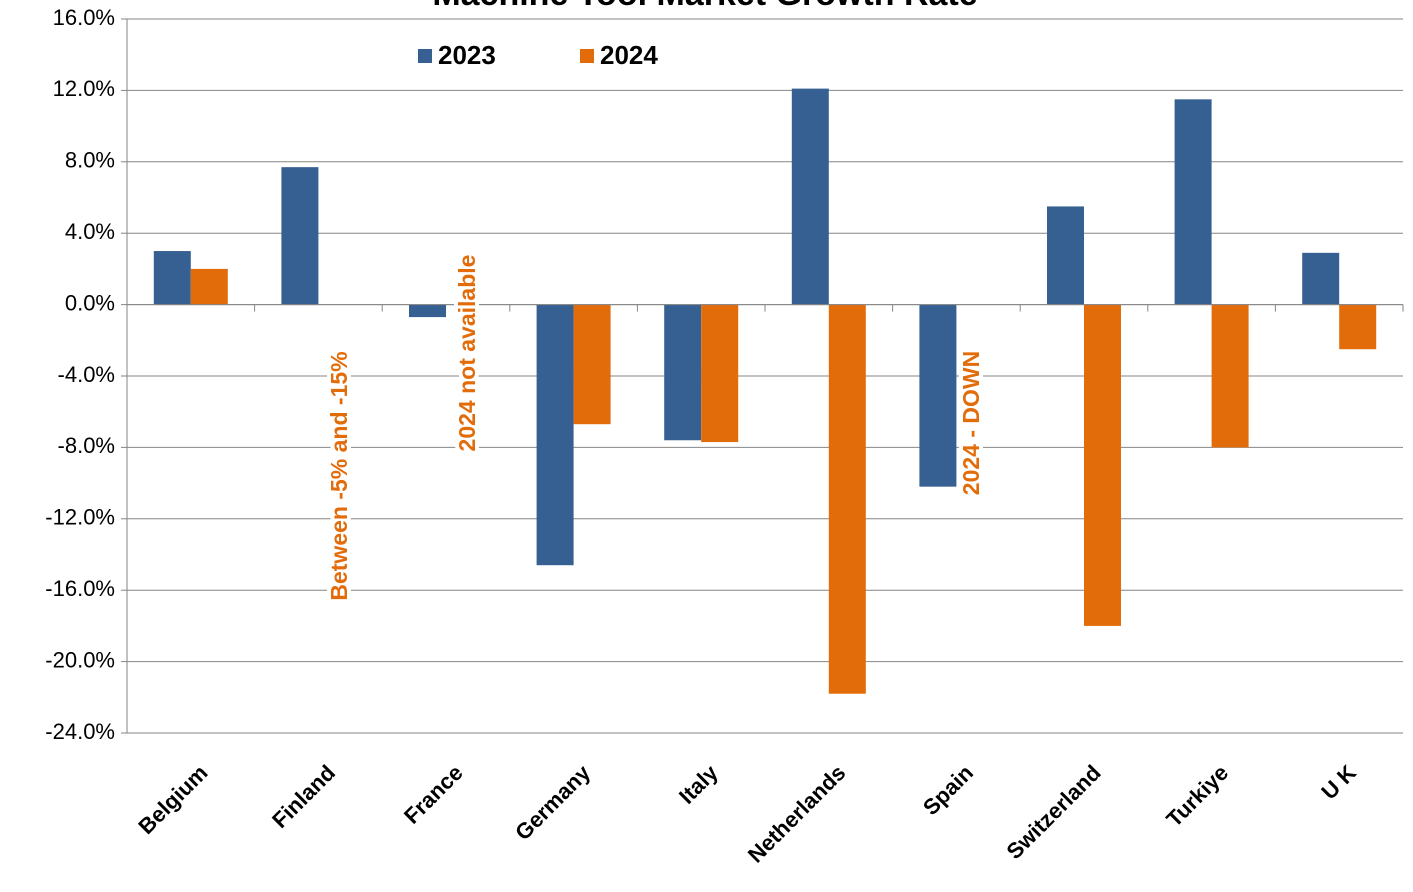  Describe the element at coordinates (80, 659) in the screenshot. I see `y-tick-label: -20.0%` at that location.